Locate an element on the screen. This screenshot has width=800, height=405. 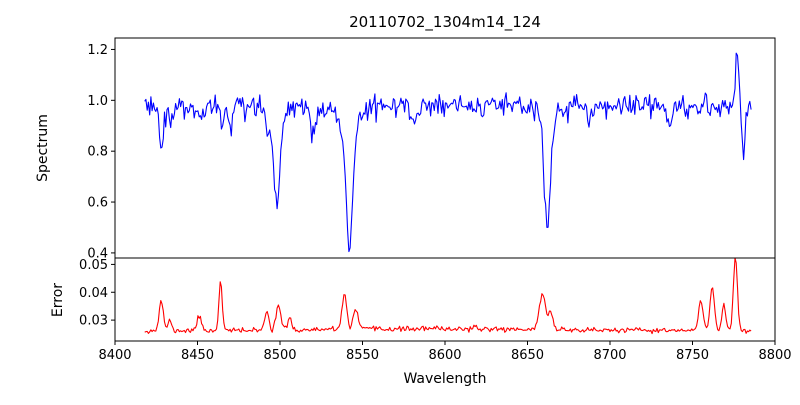
x-tick-label: 8700 is located at coordinates (609, 355).